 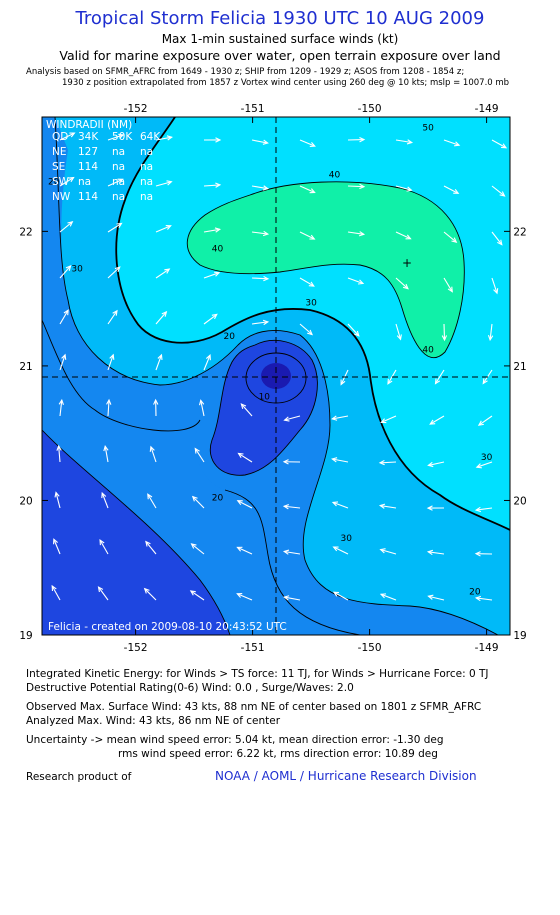 I want to click on chart-subtitle: Max 1-min sustained surface winds (kt), so click(x=280, y=39).